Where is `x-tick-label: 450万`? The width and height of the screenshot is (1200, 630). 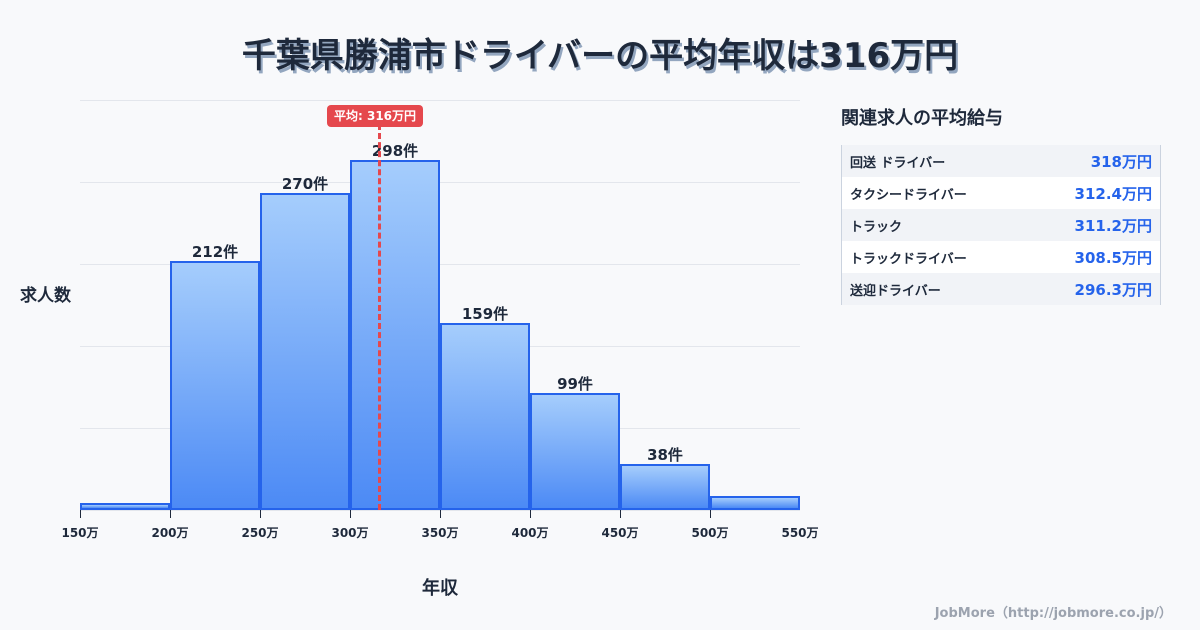
x-tick-label: 450万 is located at coordinates (620, 533).